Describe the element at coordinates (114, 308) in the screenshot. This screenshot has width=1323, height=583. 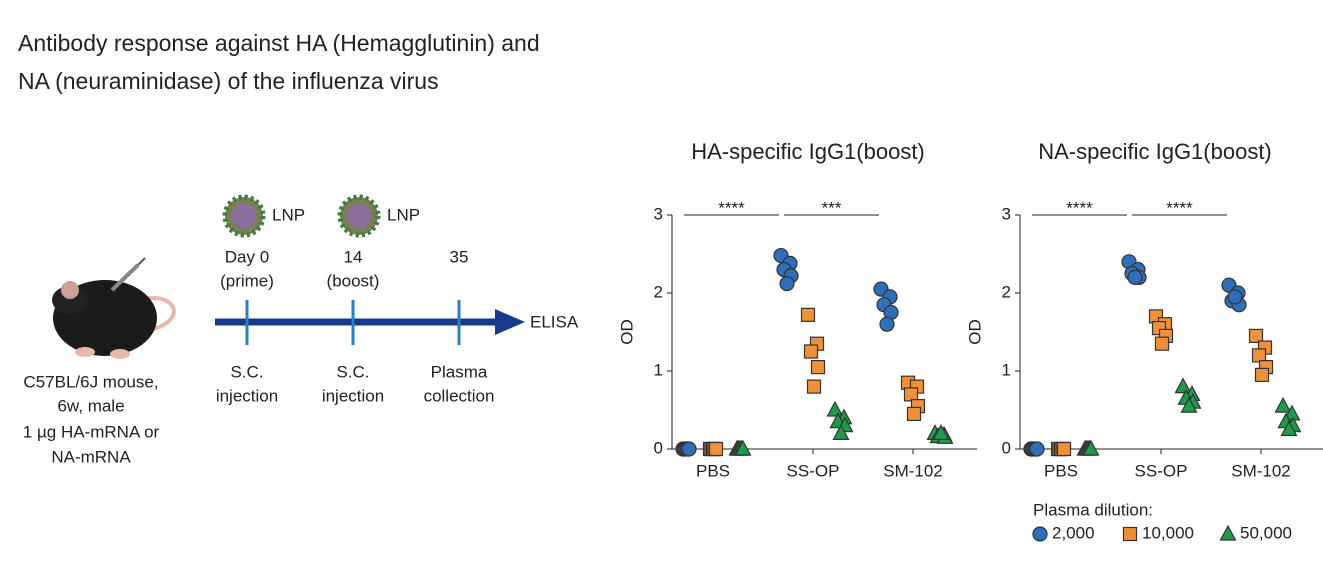
I see `mouse-icon` at that location.